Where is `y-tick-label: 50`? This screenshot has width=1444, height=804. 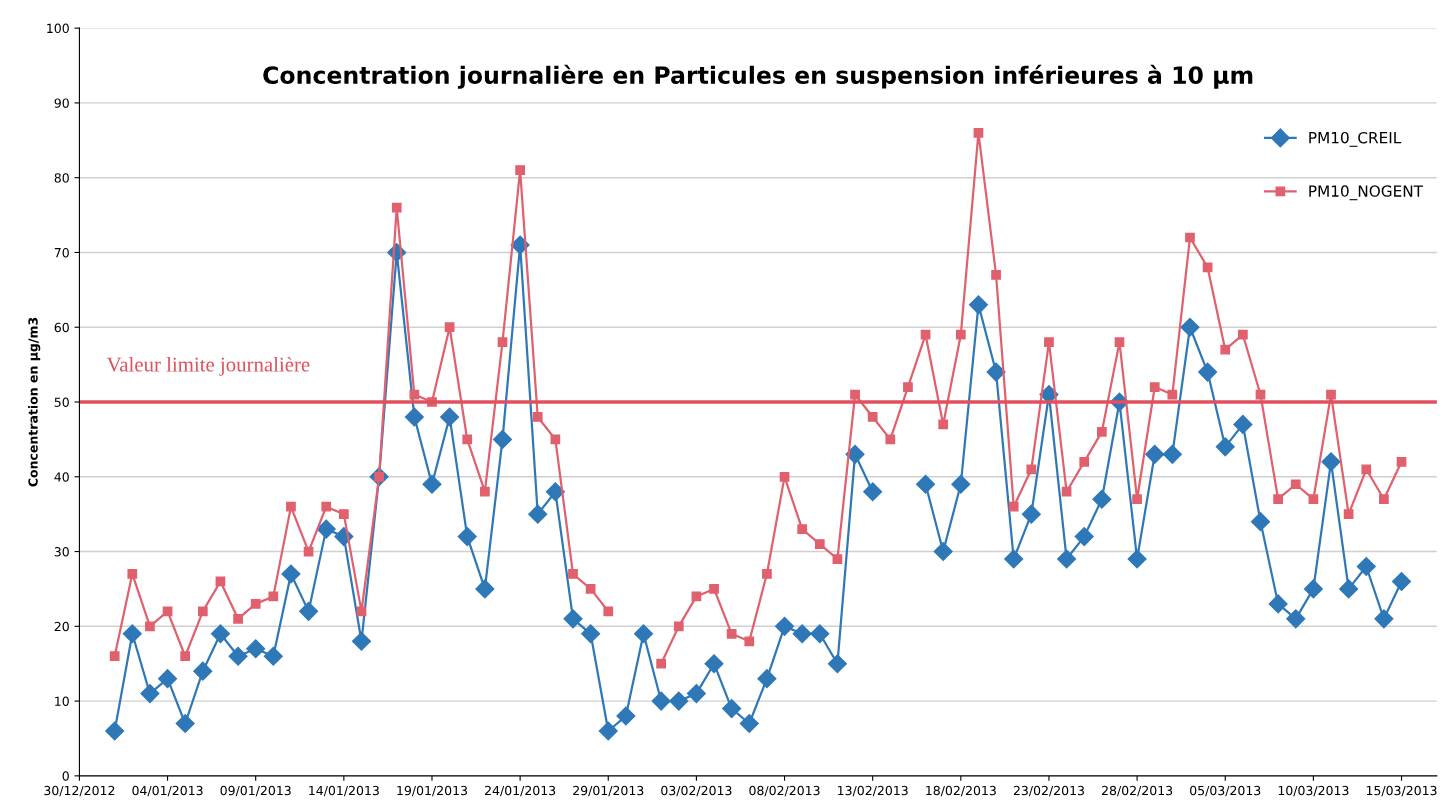 y-tick-label: 50 is located at coordinates (61, 402).